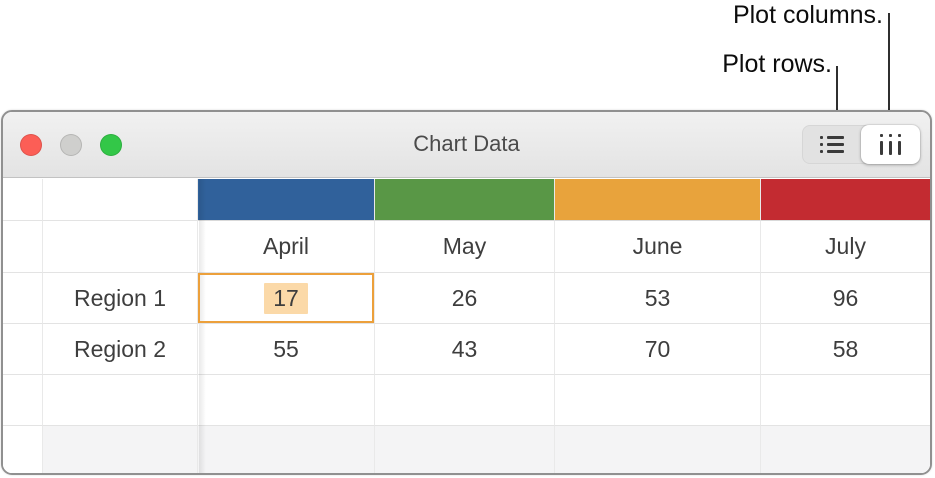  Describe the element at coordinates (845, 298) in the screenshot. I see `cell-region1-july: 96` at that location.